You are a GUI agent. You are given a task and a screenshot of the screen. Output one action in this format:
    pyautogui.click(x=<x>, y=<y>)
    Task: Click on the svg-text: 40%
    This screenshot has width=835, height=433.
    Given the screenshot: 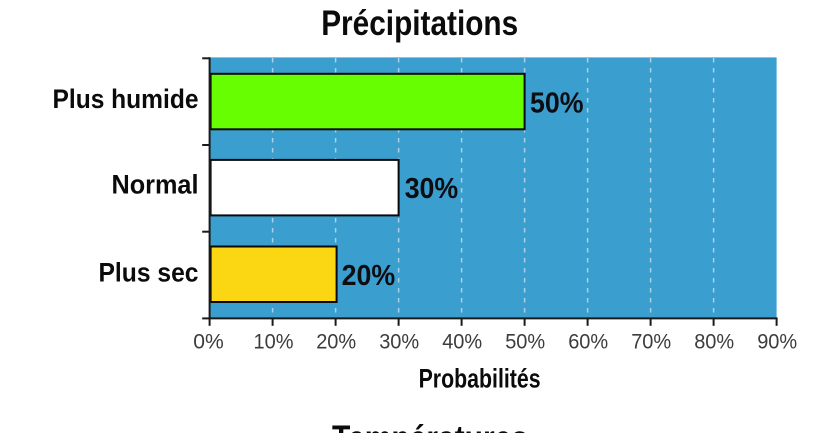 What is the action you would take?
    pyautogui.click(x=462, y=341)
    